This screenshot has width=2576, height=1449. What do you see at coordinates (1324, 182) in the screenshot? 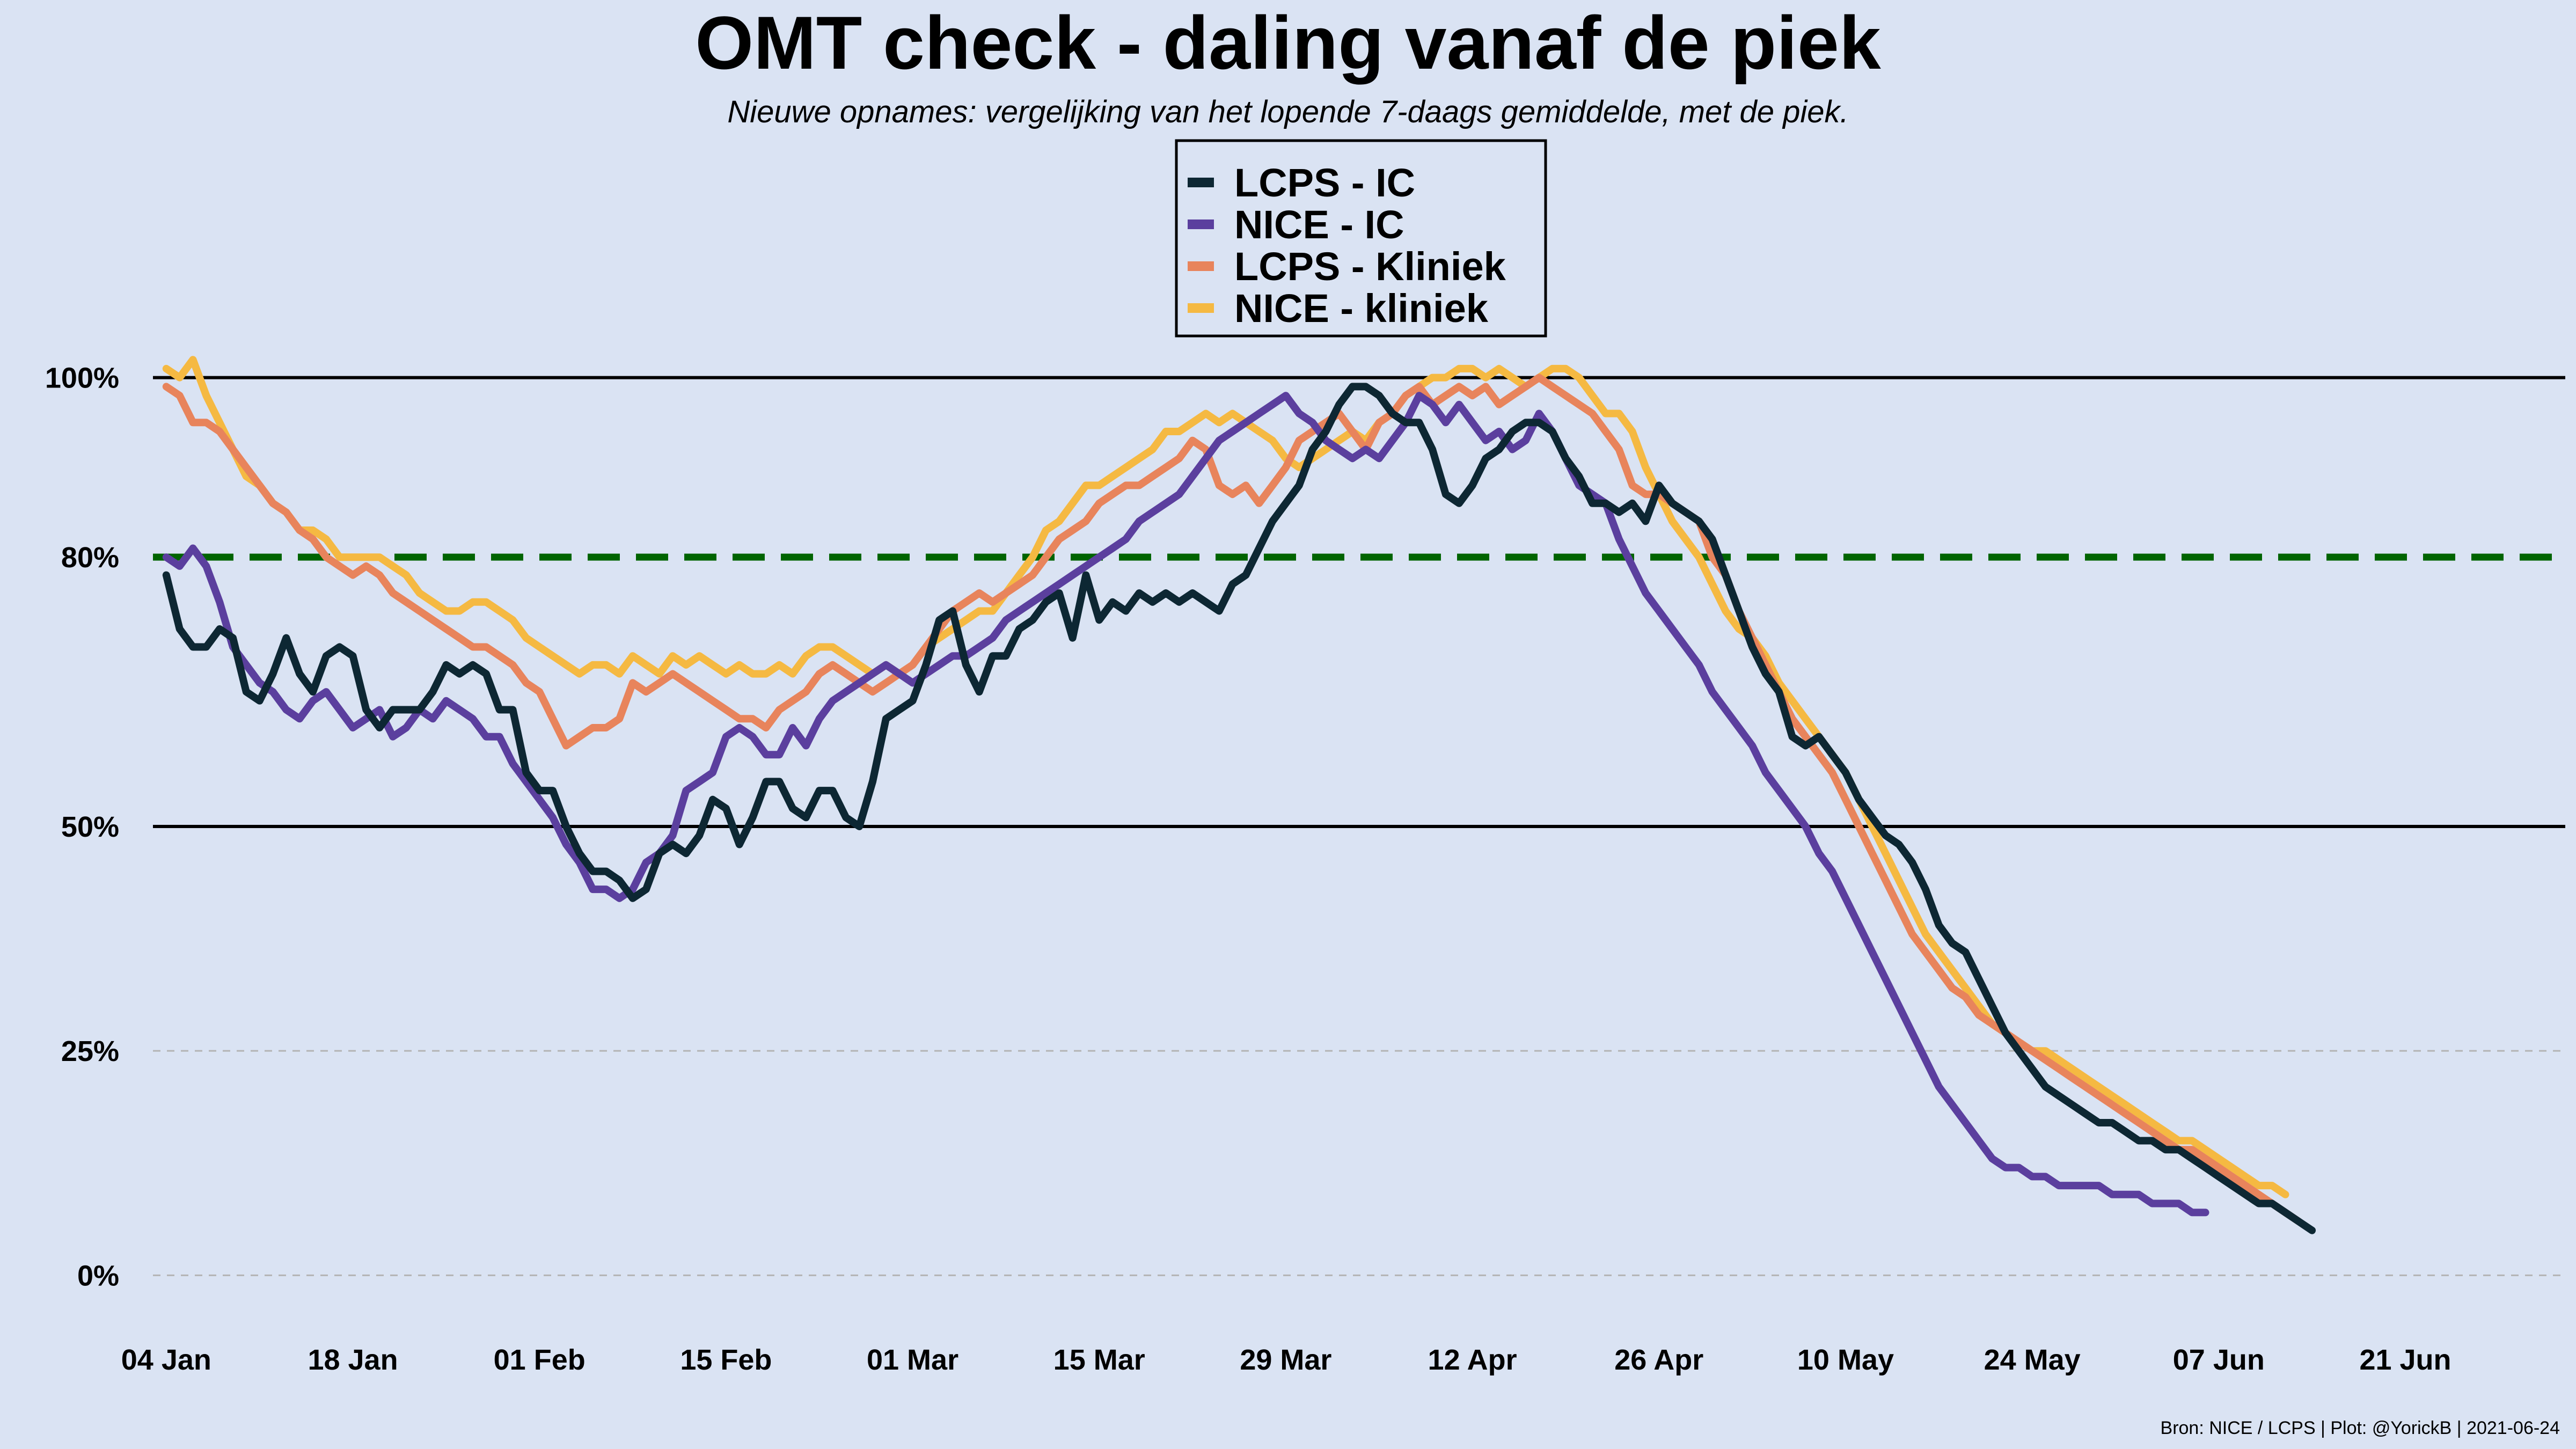
I see `legend-label-0: LCPS - IC` at bounding box center [1324, 182].